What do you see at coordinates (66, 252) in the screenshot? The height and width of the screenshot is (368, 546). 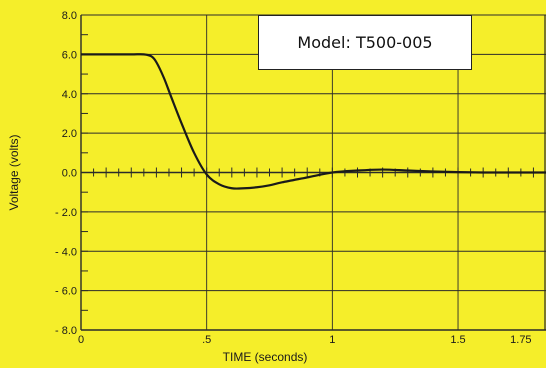 I see `y-tick-label: - 4.0` at bounding box center [66, 252].